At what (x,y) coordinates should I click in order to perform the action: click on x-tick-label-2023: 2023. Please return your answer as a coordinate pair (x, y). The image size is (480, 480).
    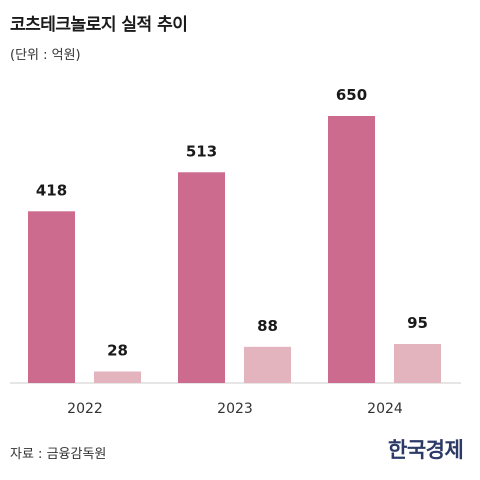
    Looking at the image, I should click on (235, 409).